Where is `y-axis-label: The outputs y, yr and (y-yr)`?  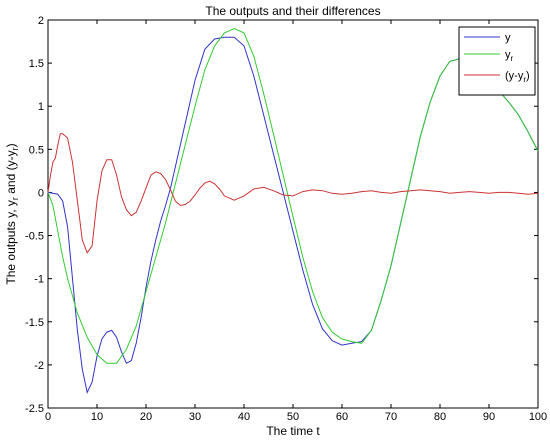 y-axis-label: The outputs y, yr and (y-yr) is located at coordinates (12, 213).